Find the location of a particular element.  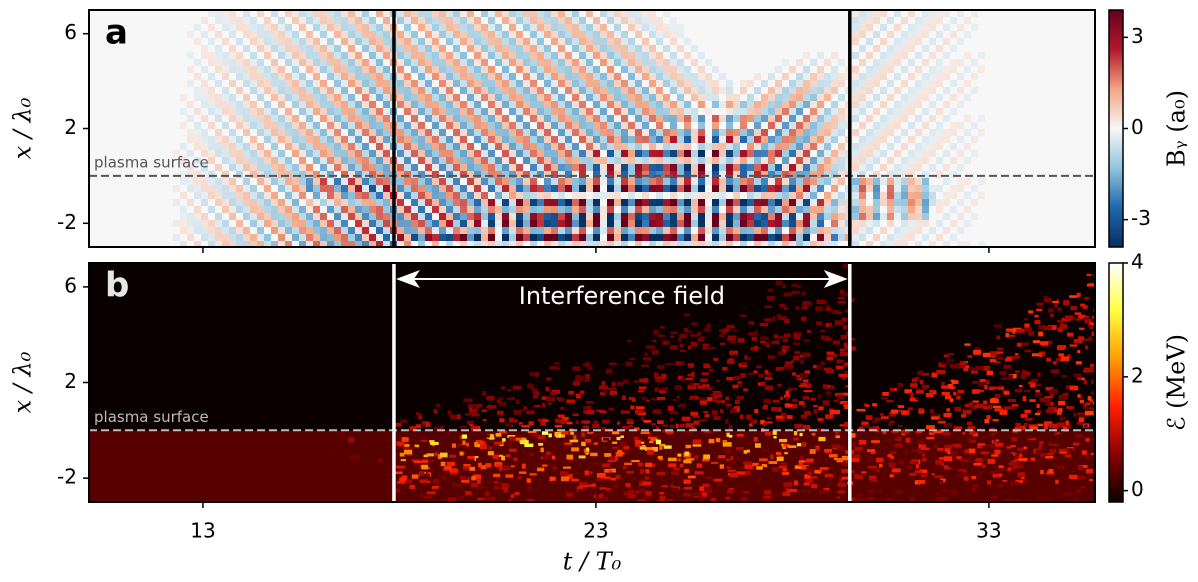

x-tick-label: 33 is located at coordinates (988, 531).